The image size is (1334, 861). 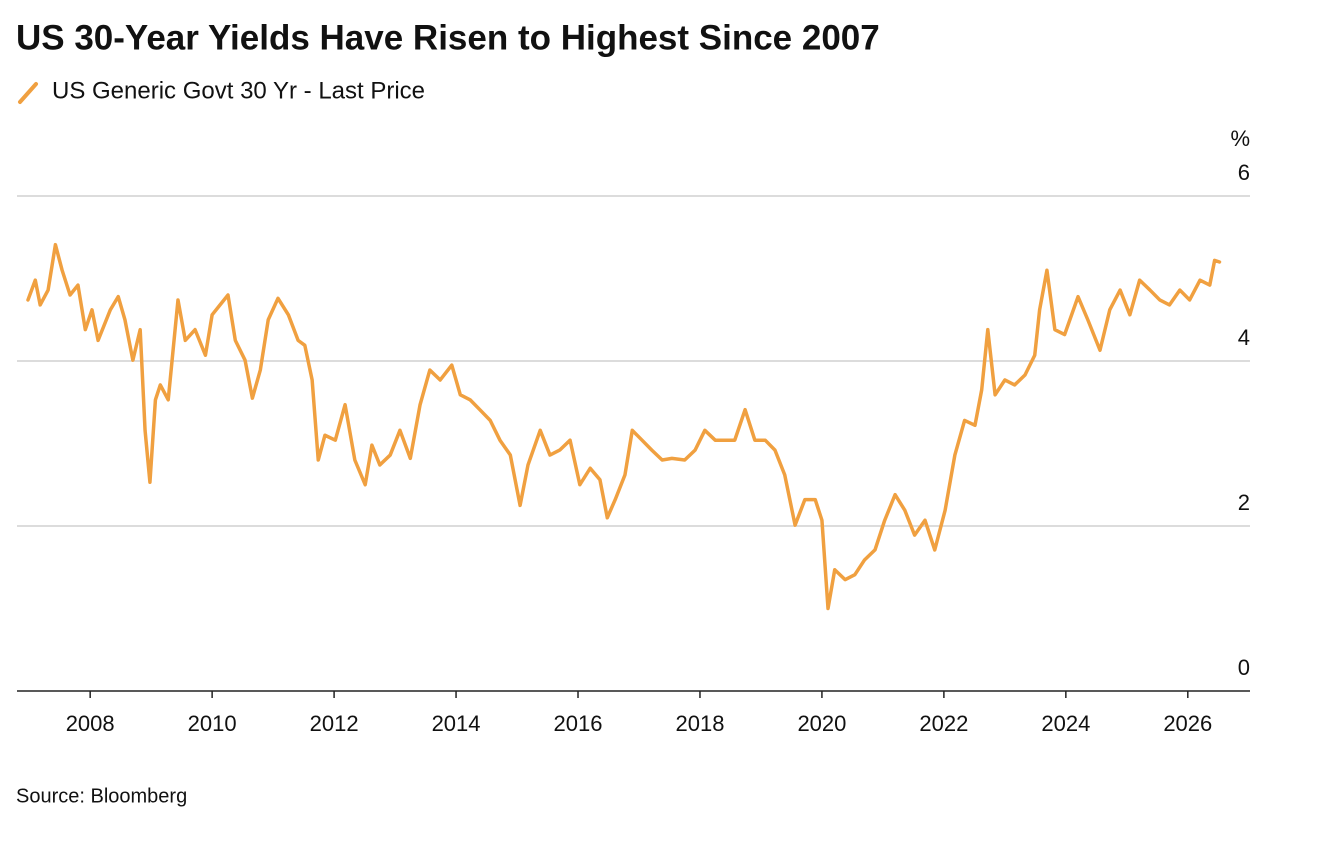 What do you see at coordinates (943, 723) in the screenshot?
I see `x-tick-label: 2022` at bounding box center [943, 723].